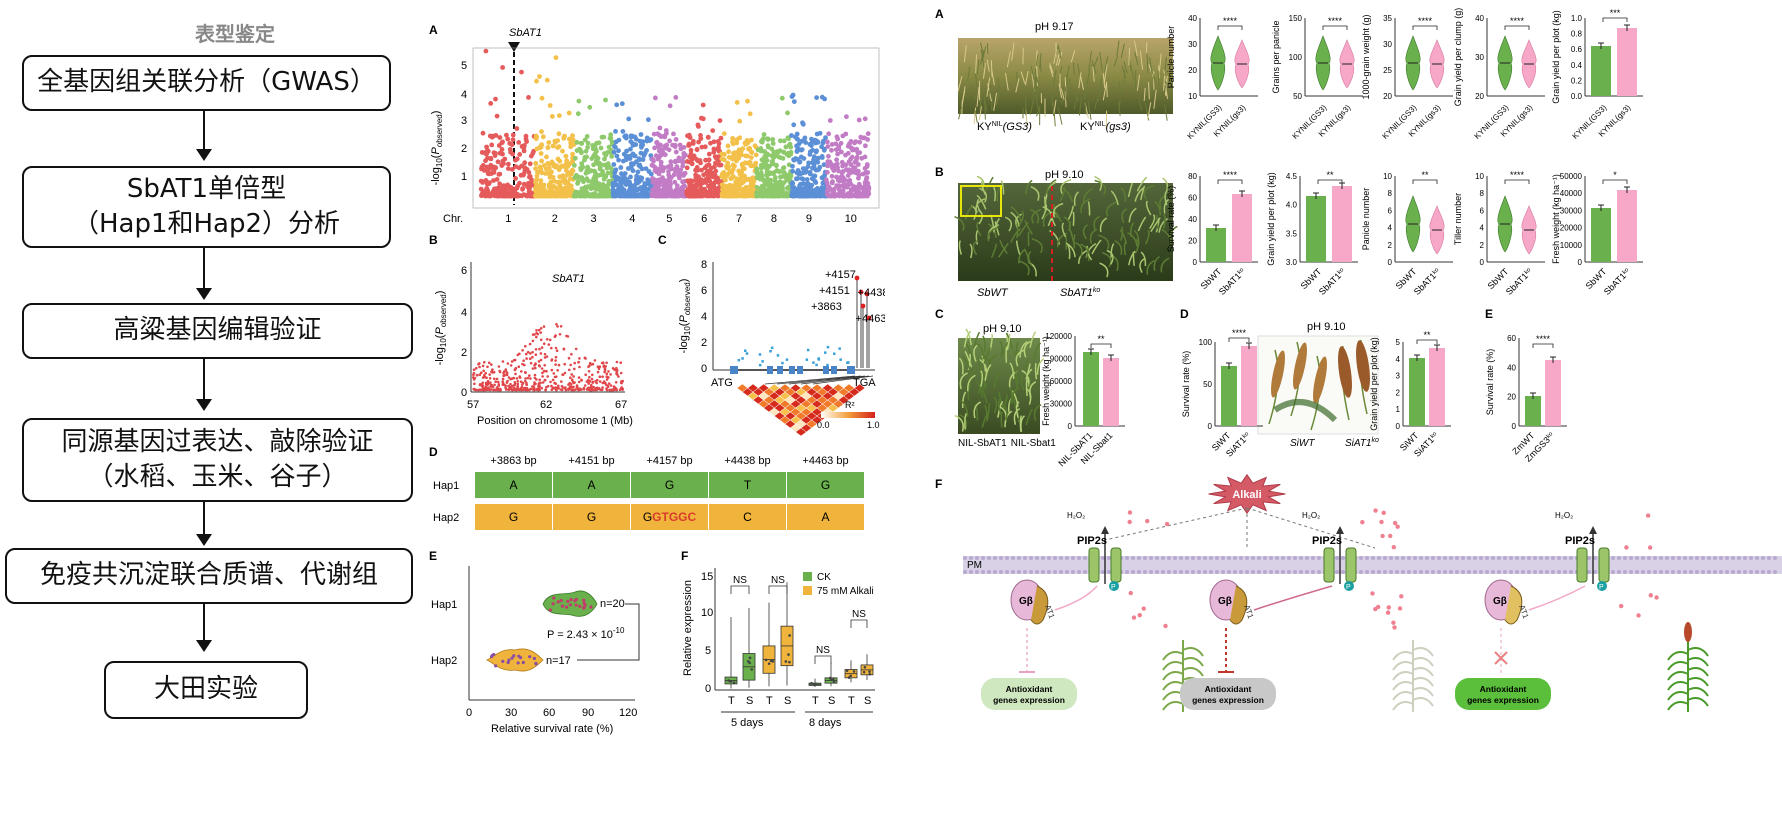 This screenshot has height=840, width=1782. Describe the element at coordinates (1080, 293) in the screenshot. I see `sbat1ko-photo-label: SbAT1ko` at that location.